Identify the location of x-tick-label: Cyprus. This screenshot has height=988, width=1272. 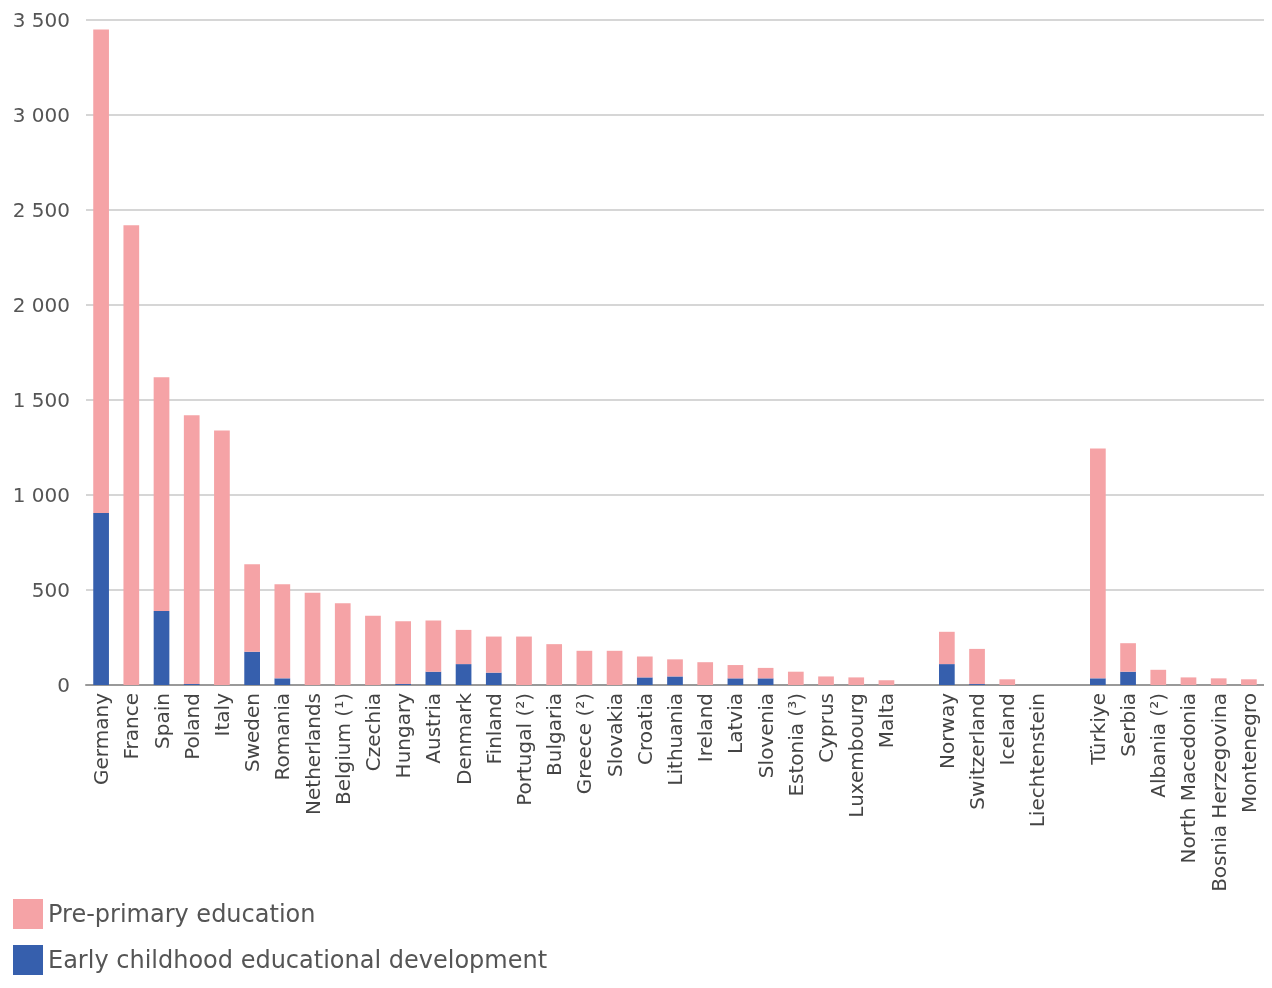
(826, 728).